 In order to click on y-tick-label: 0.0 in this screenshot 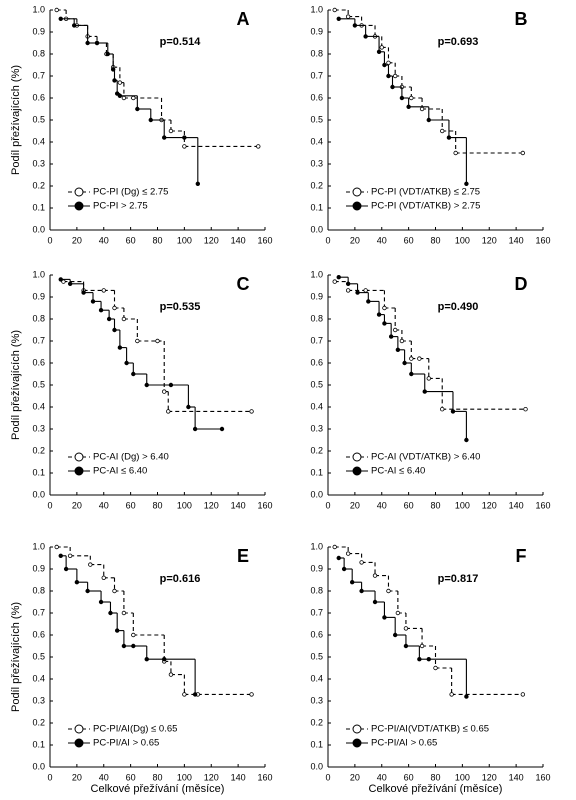, I will do `click(38, 494)`.